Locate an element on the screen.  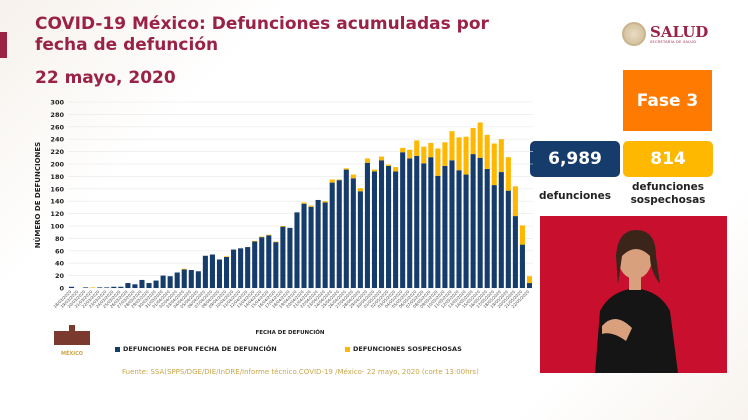
y-tick-label: 20 is located at coordinates (60, 276).